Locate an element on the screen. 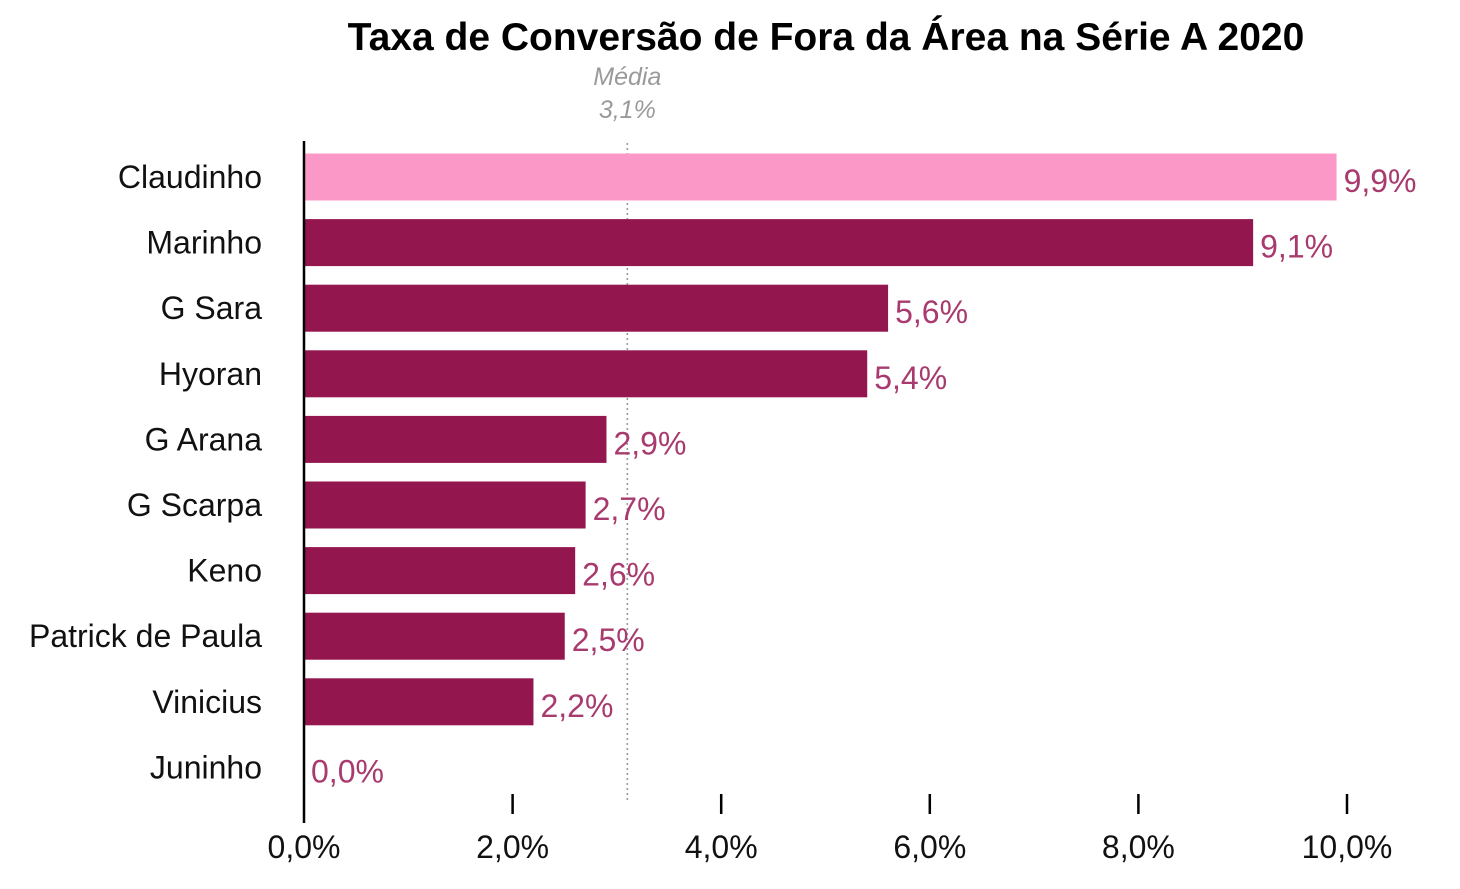 The image size is (1460, 889). average-reference: Média 3,1% is located at coordinates (627, 431).